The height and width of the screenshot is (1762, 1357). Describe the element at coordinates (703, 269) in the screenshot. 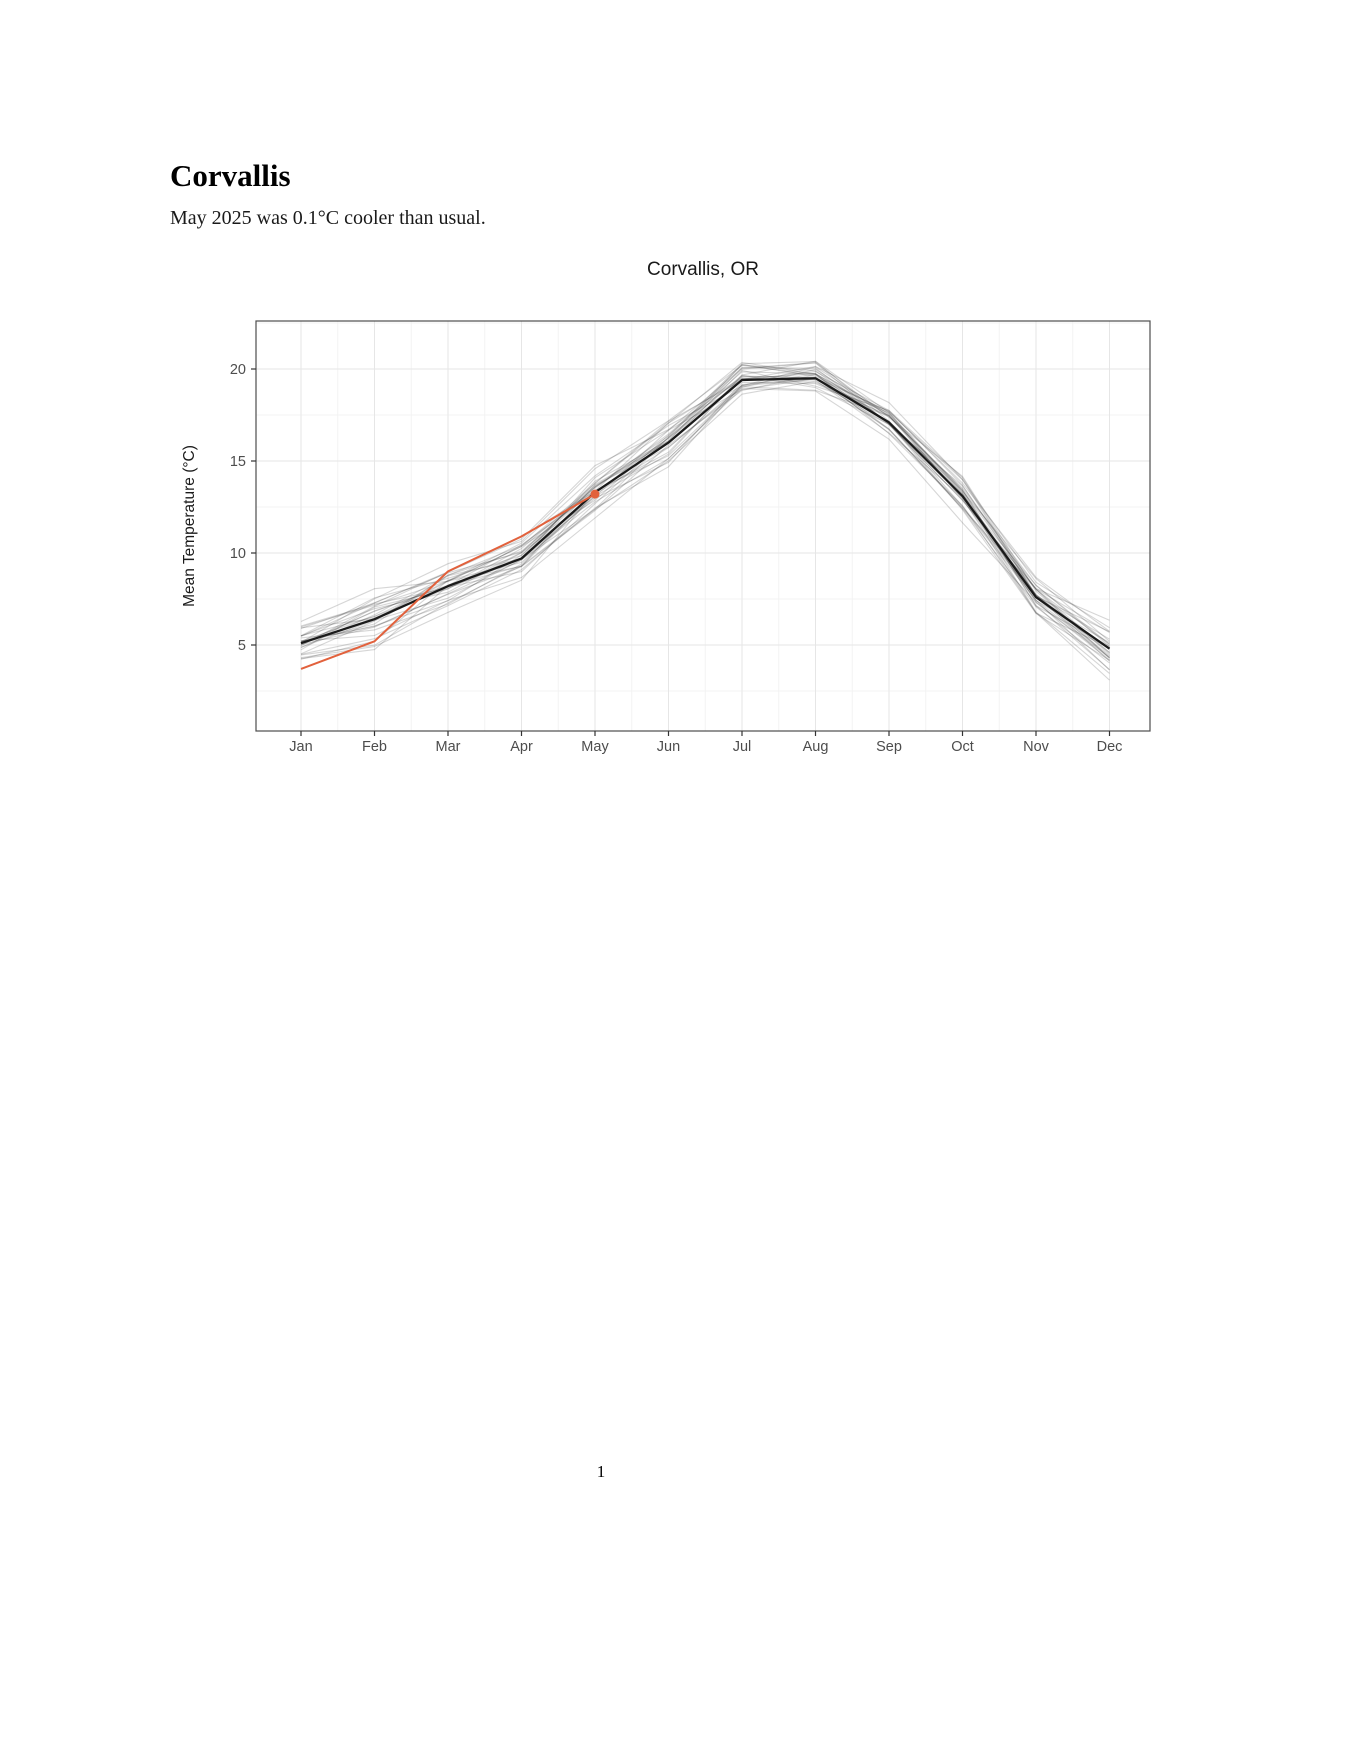

I see `chart-title: Corvallis, OR` at that location.